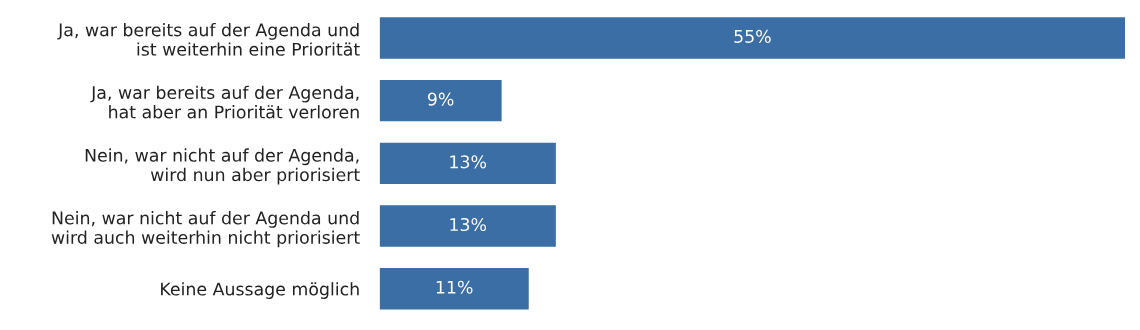 The width and height of the screenshot is (1140, 330). I want to click on data-label: 55%, so click(752, 36).